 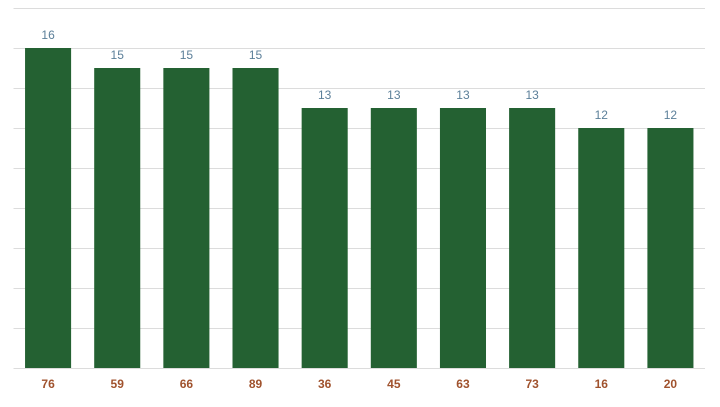 I want to click on x-tick-label: 63, so click(x=463, y=384).